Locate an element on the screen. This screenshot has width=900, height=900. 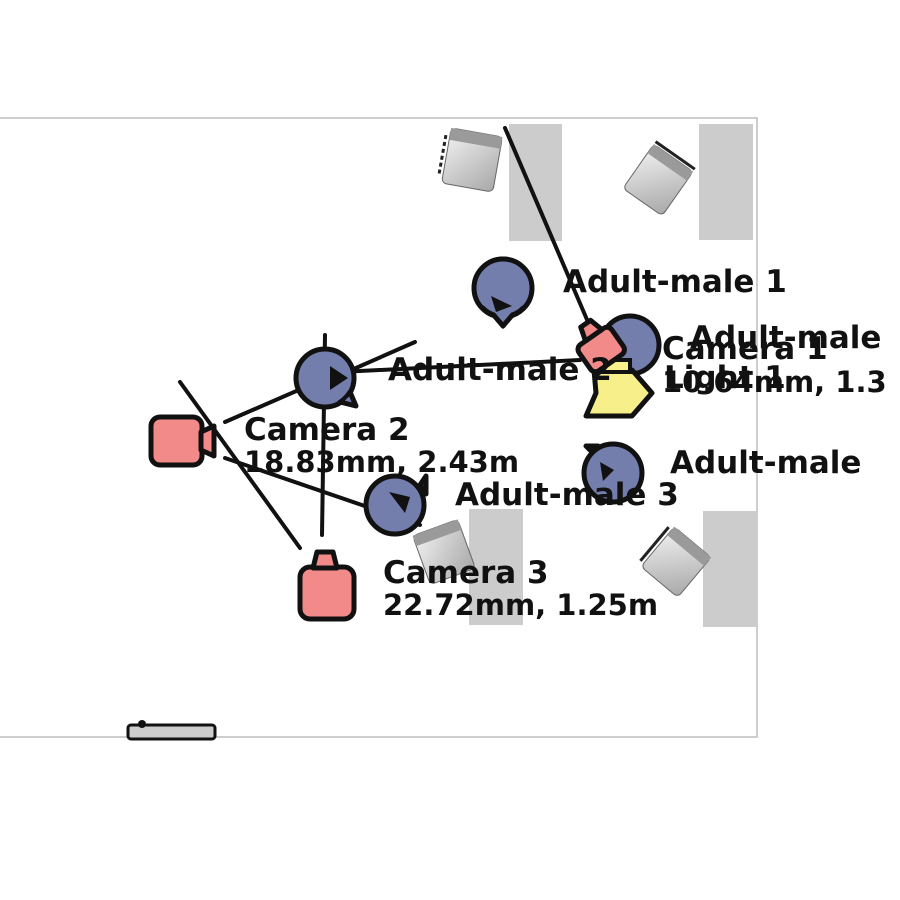
light-icon is located at coordinates (619, 388).